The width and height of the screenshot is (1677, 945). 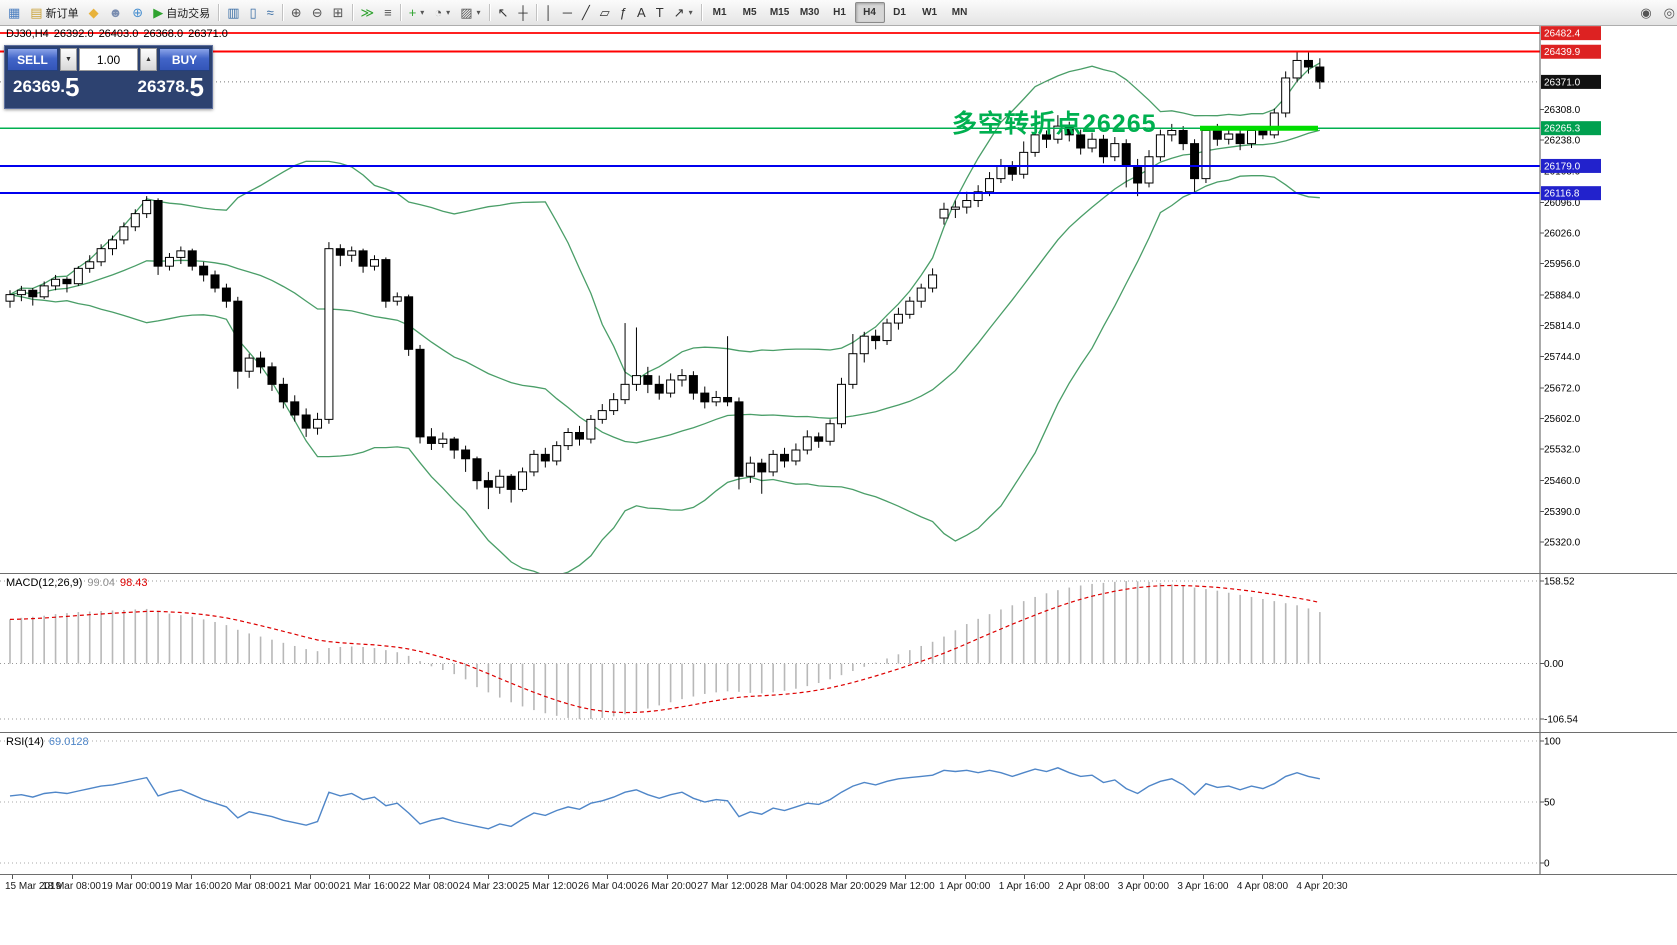 I want to click on sell-button: SELL, so click(x=32, y=59).